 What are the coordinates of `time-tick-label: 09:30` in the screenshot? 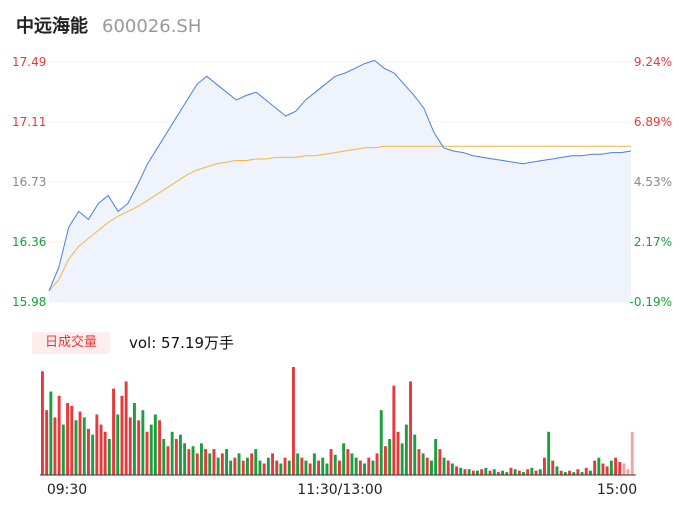 It's located at (67, 490).